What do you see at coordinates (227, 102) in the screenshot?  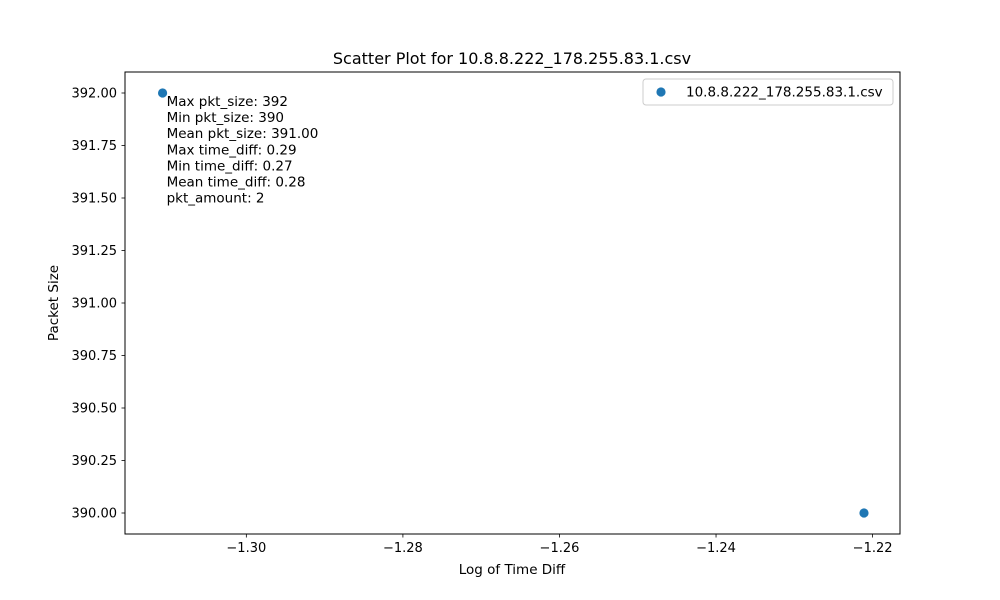 I see `annotation-line: Max pkt_size: 392` at bounding box center [227, 102].